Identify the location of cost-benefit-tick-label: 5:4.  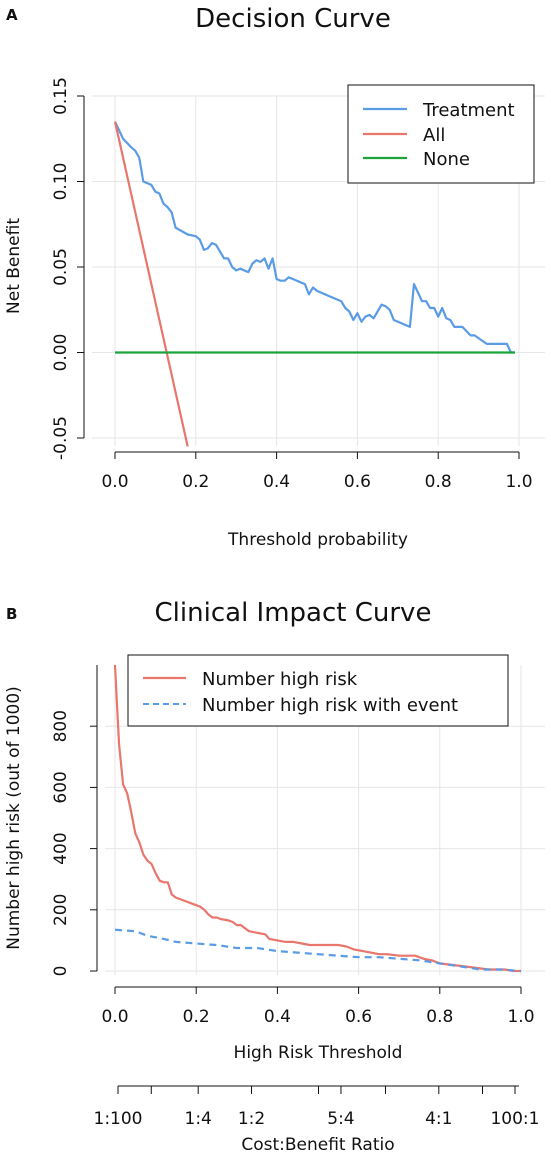
(340, 1119).